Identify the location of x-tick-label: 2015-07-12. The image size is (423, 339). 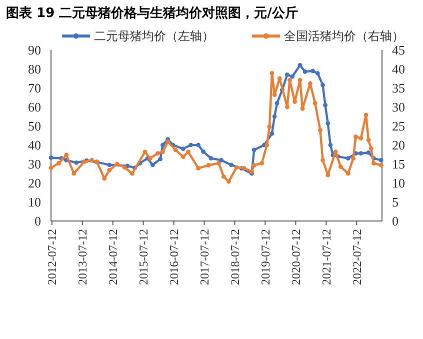
(143, 257).